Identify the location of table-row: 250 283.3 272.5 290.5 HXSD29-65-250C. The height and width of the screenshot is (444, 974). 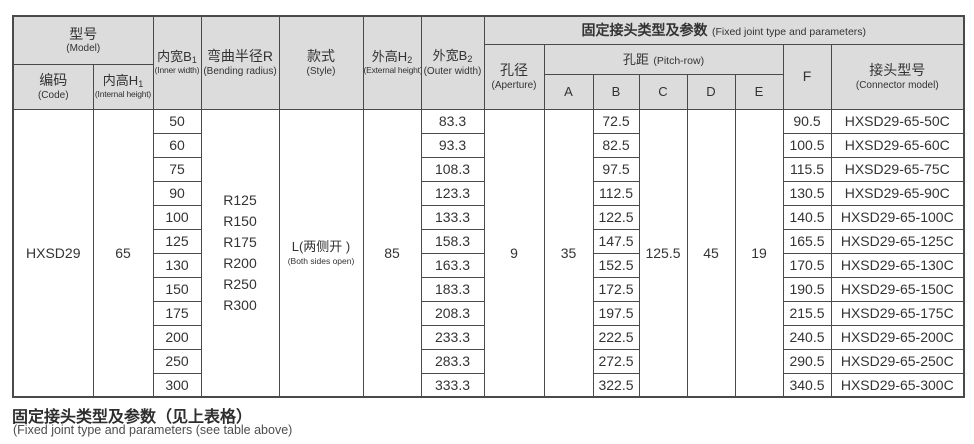
(489, 361).